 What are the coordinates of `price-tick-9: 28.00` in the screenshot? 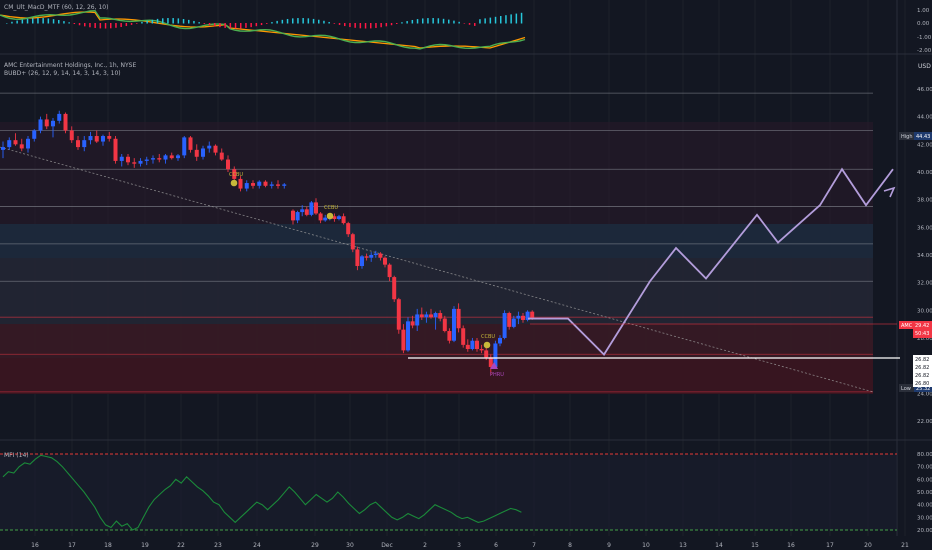 It's located at (924, 339).